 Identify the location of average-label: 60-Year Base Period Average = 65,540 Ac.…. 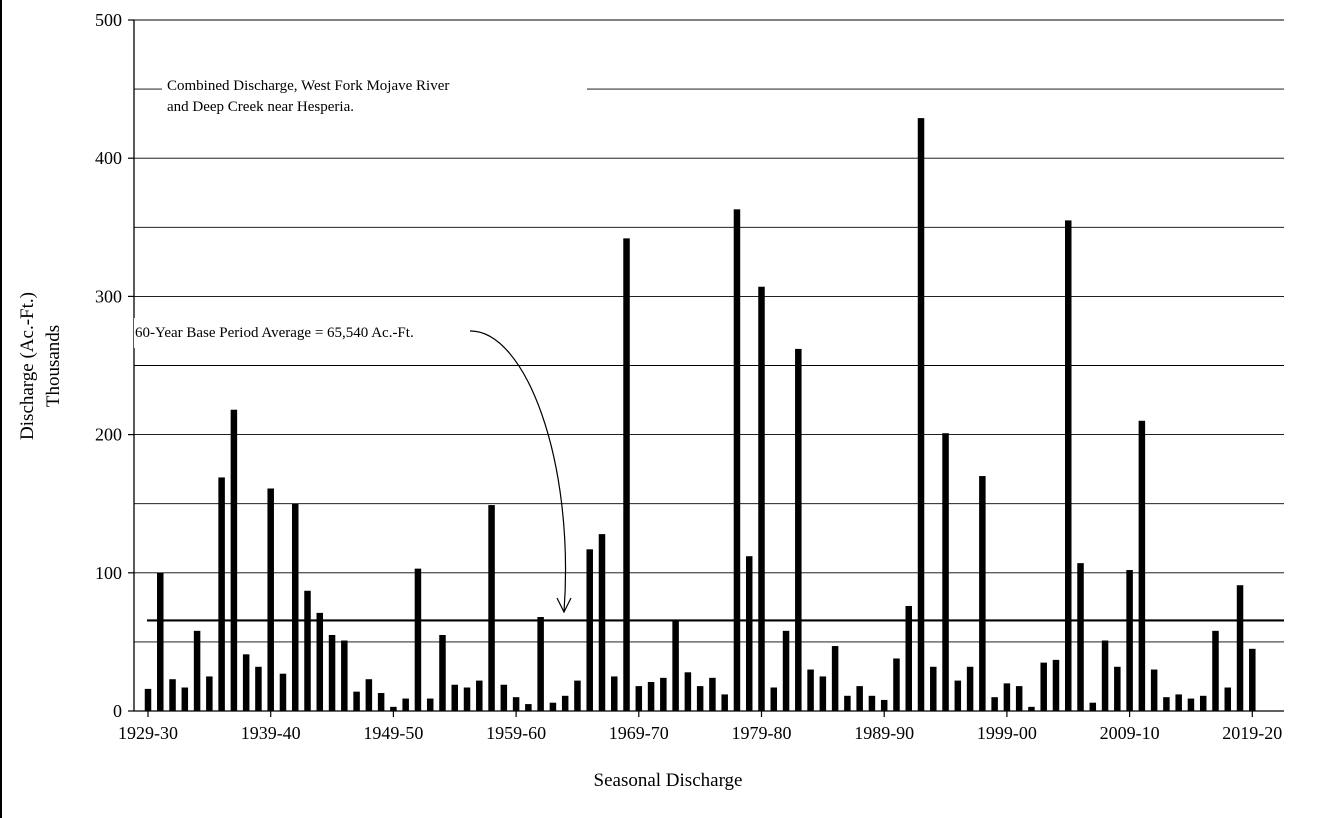
(274, 333).